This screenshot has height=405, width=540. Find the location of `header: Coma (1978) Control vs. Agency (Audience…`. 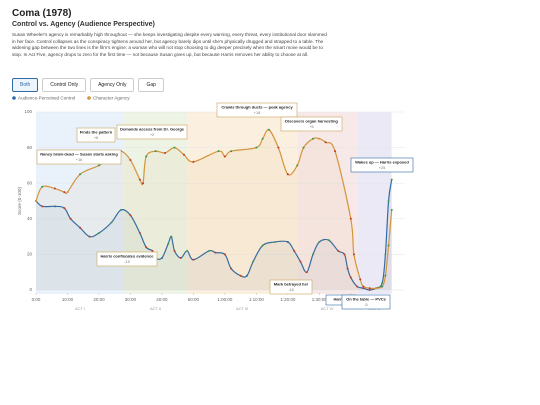

header: Coma (1978) Control vs. Agency (Audience… is located at coordinates (169, 33).